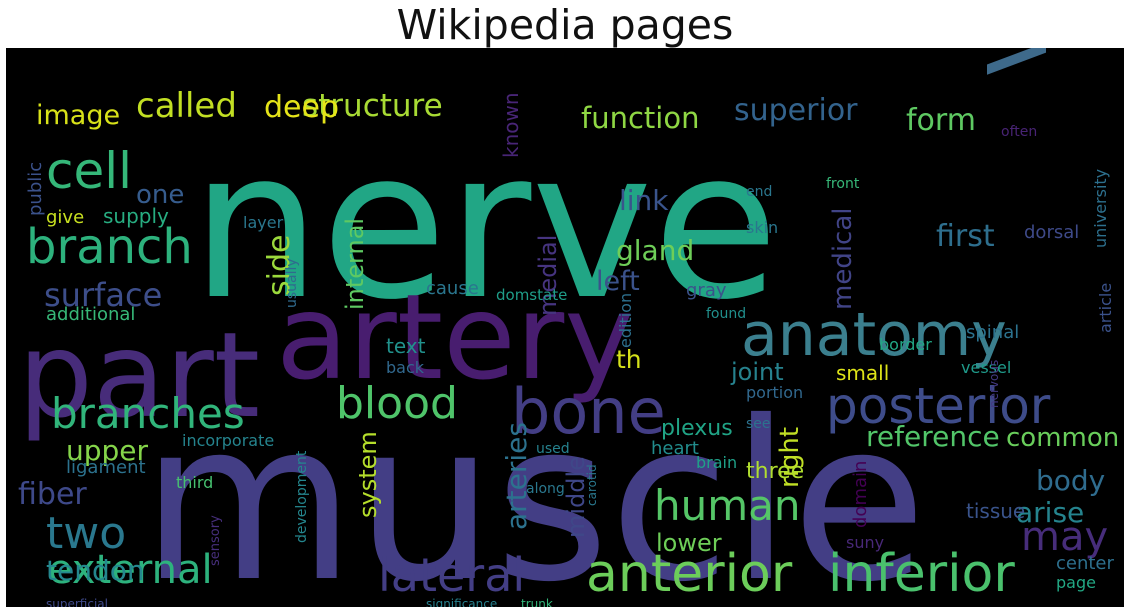 This screenshot has height=612, width=1130. Describe the element at coordinates (406, 346) in the screenshot. I see `word-text: text` at that location.